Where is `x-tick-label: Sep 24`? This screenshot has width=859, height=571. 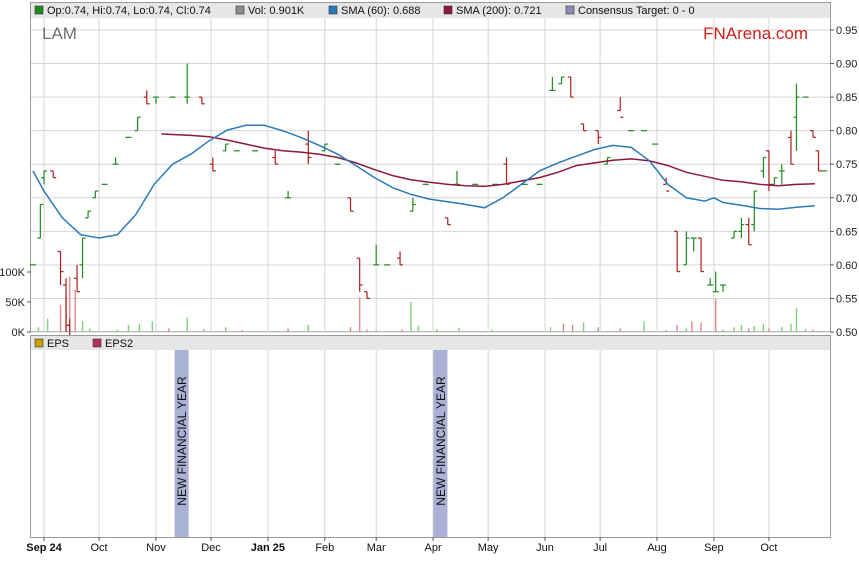 x-tick-label: Sep 24 is located at coordinates (44, 548).